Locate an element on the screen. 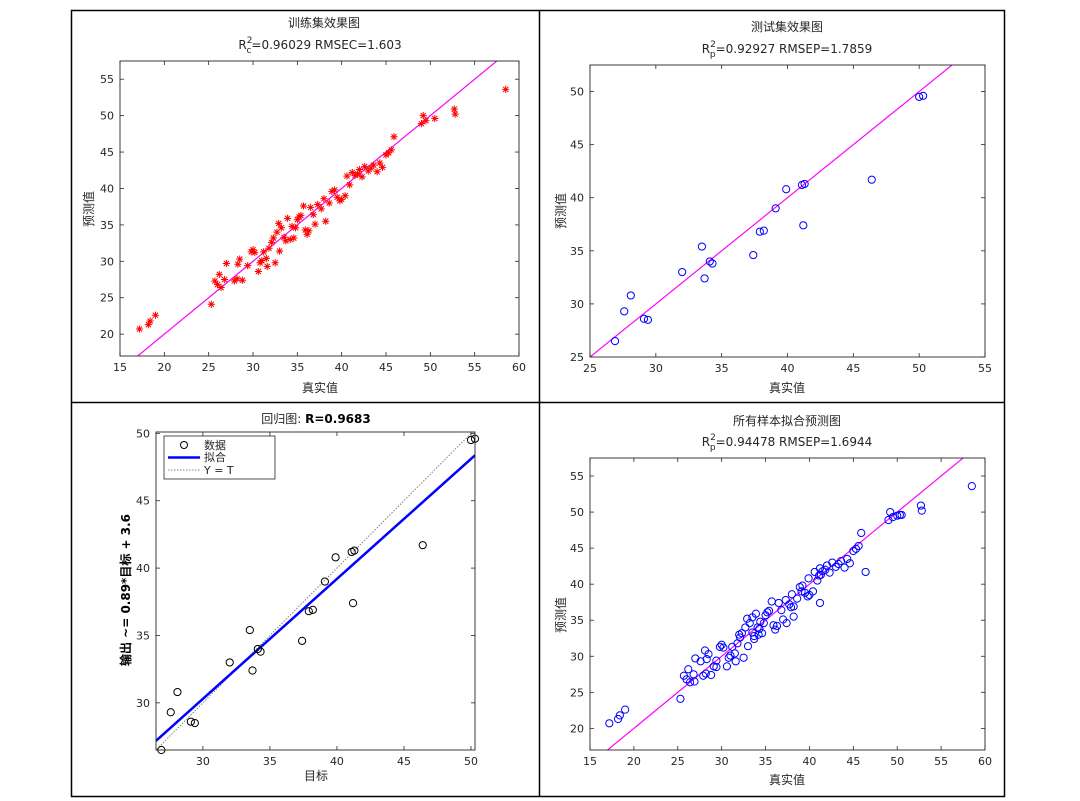 This screenshot has width=1080, height=801. legend-entry-data: 数据 is located at coordinates (215, 445).